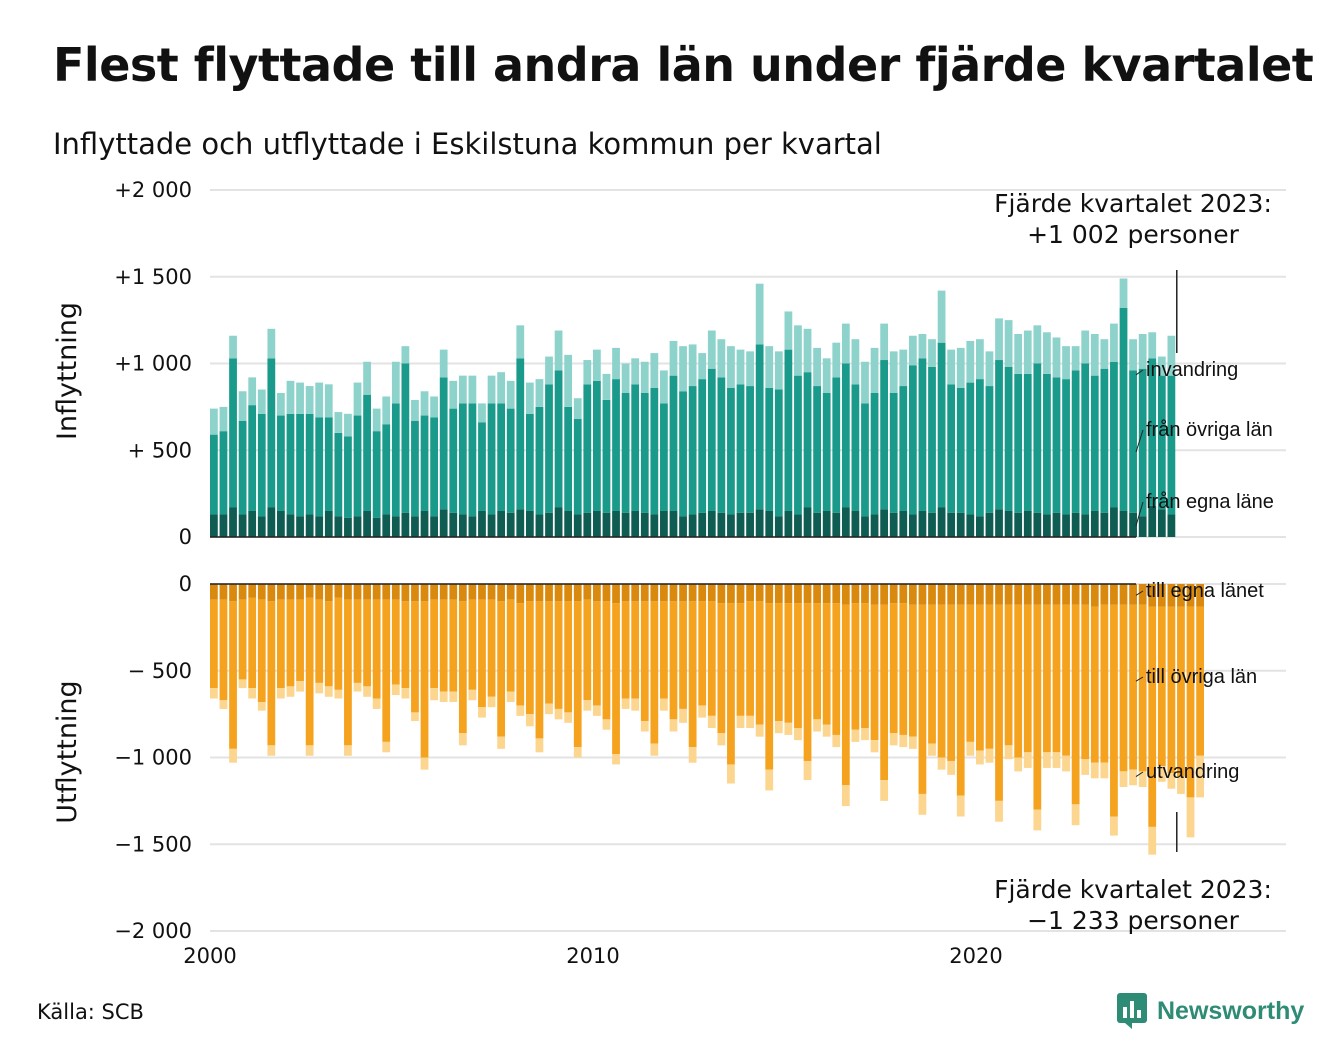  I want to click on newsworthy-logo: Newsworthy, so click(1210, 1011).